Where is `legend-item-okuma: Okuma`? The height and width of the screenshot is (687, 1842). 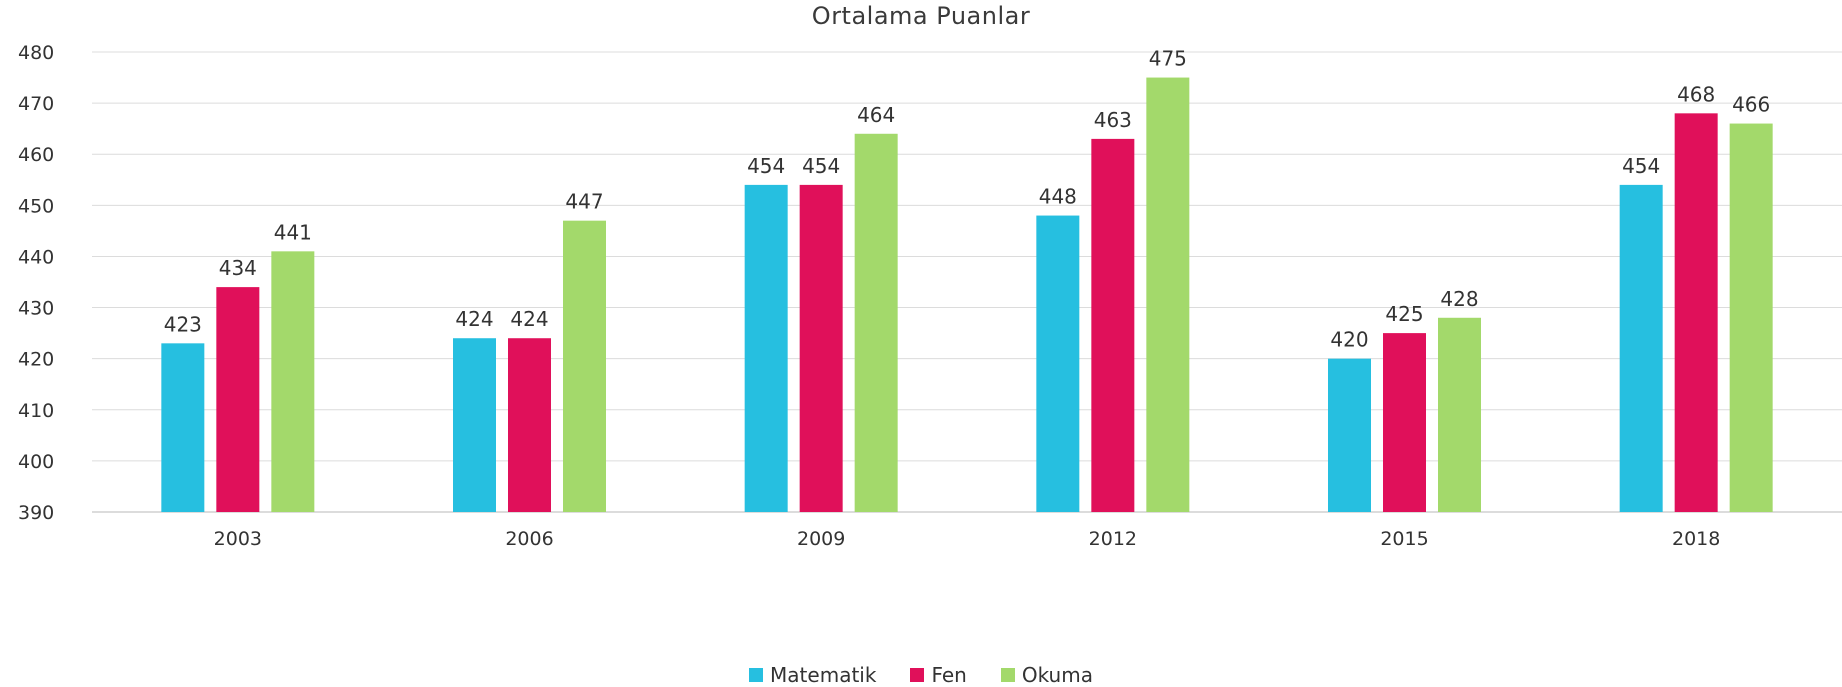
legend-item-okuma: Okuma is located at coordinates (1046, 675).